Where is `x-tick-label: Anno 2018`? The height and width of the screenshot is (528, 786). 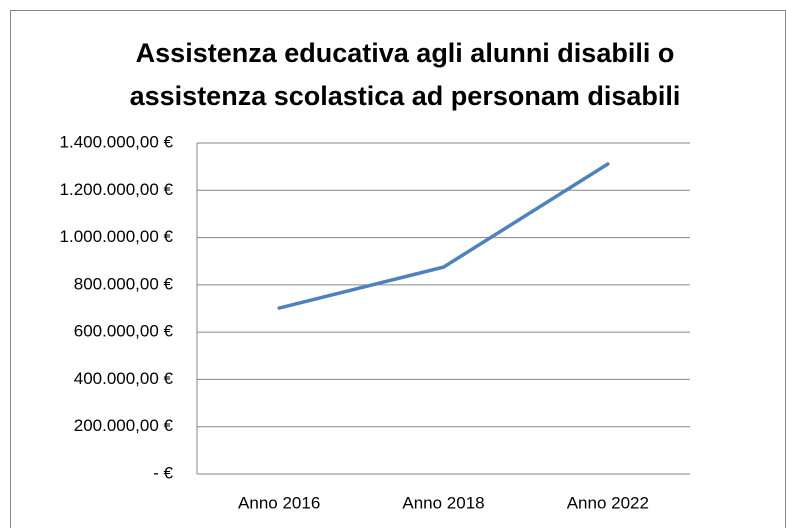 x-tick-label: Anno 2018 is located at coordinates (443, 502).